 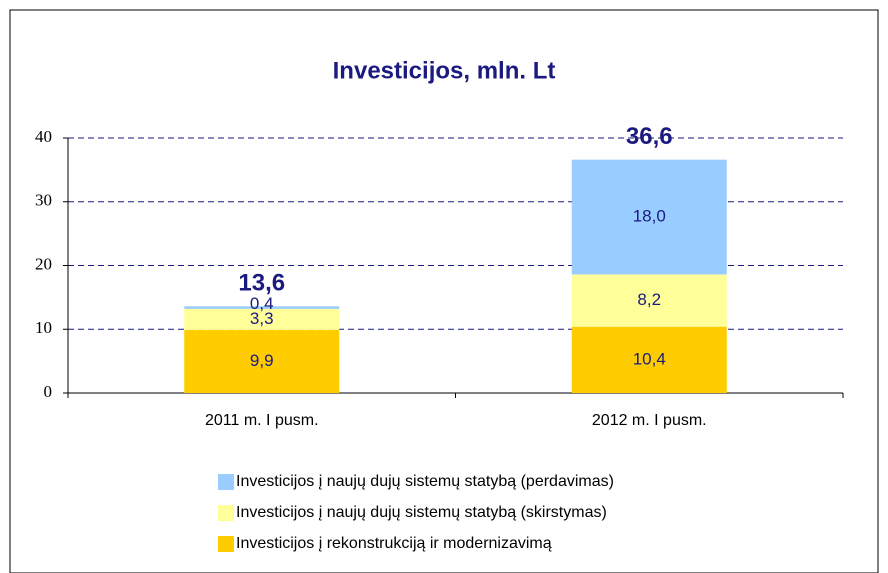 I want to click on value-label: 18,0, so click(x=649, y=216).